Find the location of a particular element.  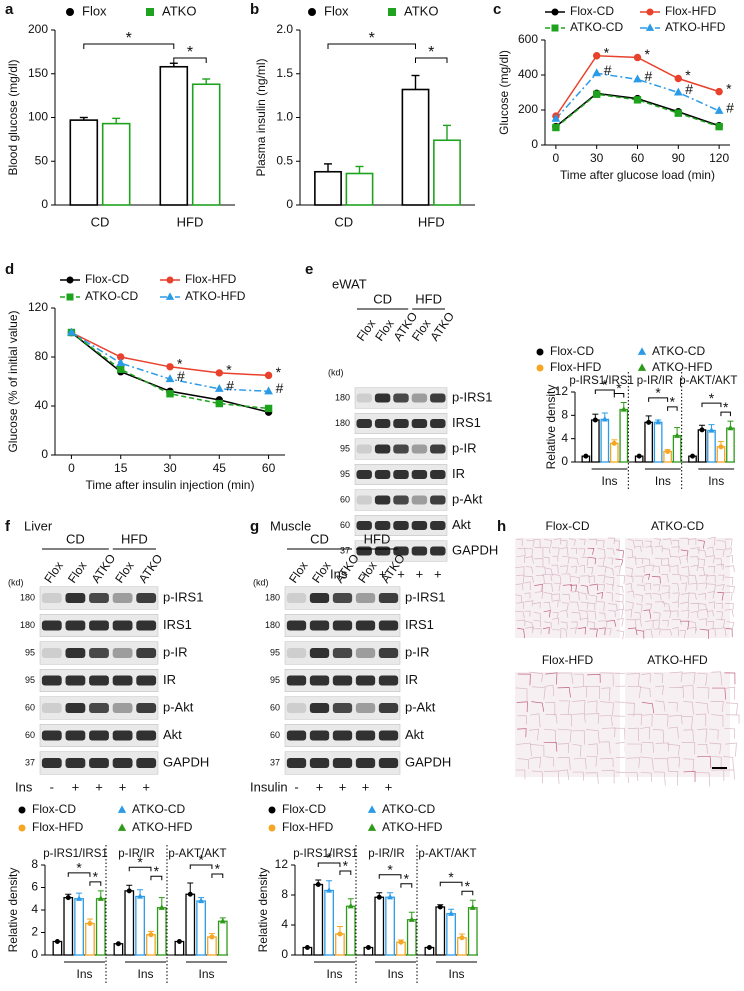

series-line is located at coordinates (169, 372).